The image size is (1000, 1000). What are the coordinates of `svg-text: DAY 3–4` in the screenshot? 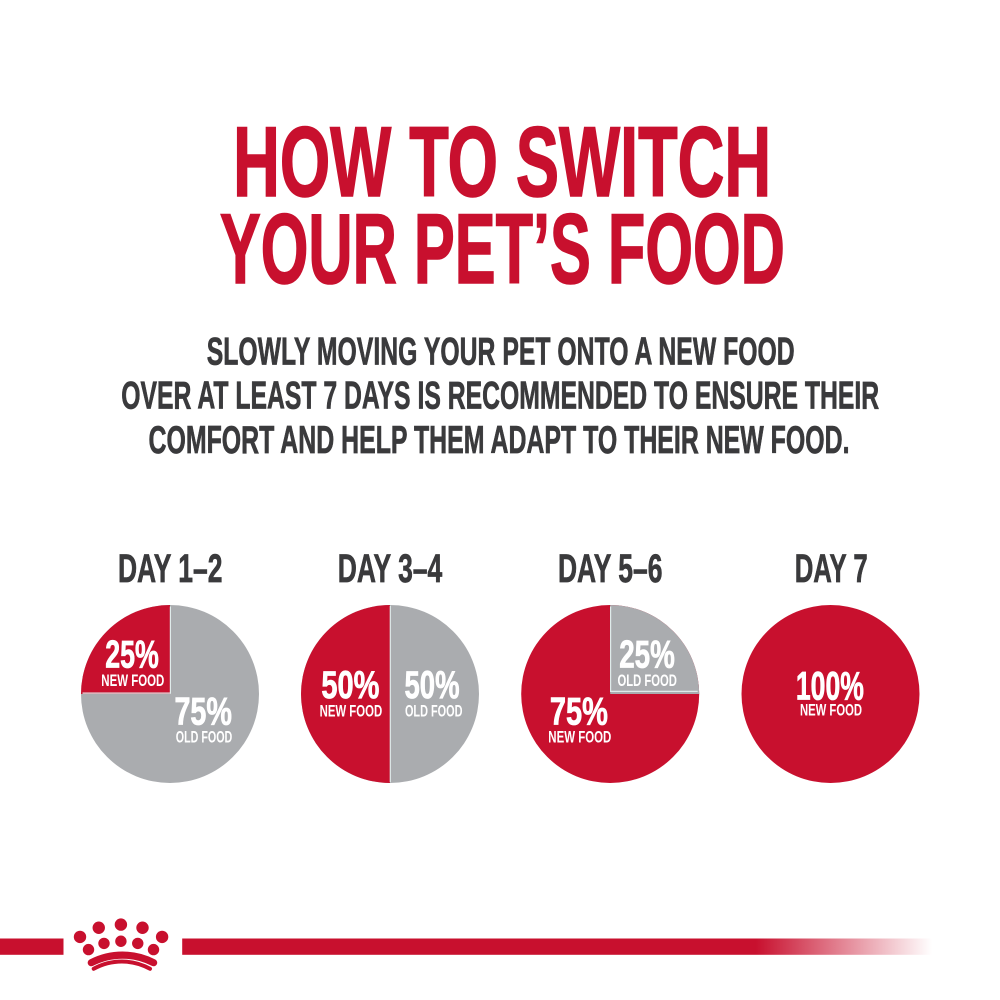 It's located at (390, 569).